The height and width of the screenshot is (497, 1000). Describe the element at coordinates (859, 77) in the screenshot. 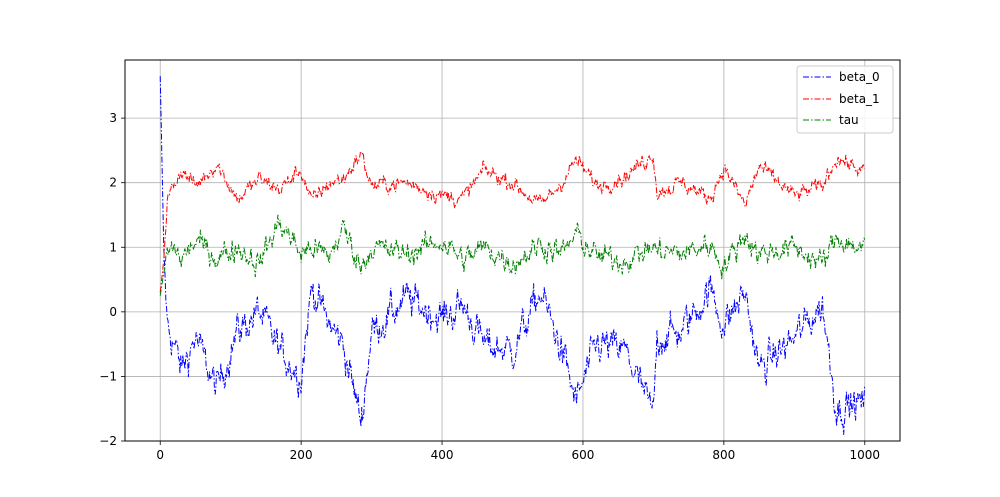

I see `legend-label-beta-0: beta_0` at that location.